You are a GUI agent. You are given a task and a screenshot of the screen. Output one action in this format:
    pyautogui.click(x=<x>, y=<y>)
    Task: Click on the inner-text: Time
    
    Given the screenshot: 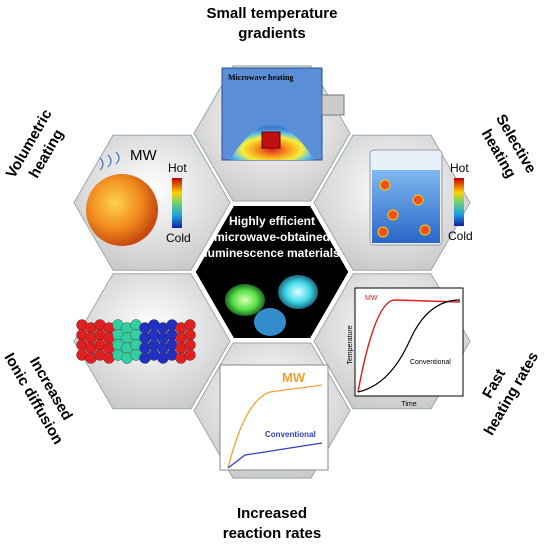 What is the action you would take?
    pyautogui.click(x=408, y=404)
    